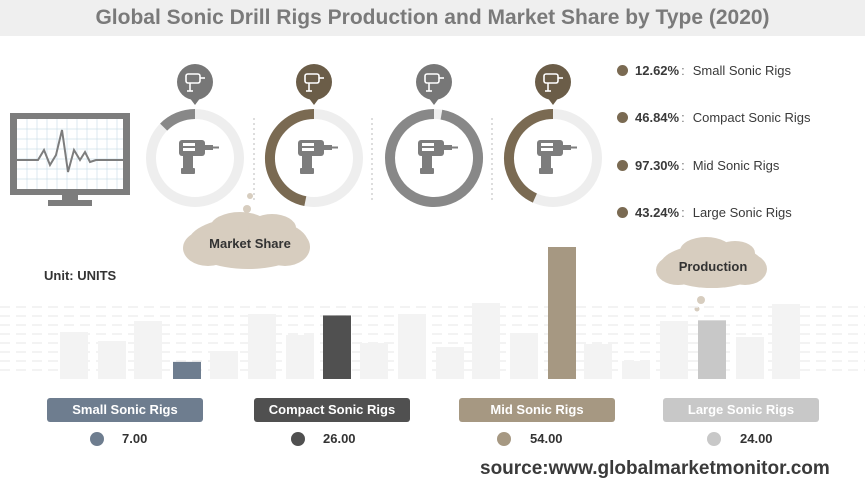 This screenshot has height=487, width=865. I want to click on market-share-cloud, so click(246, 231).